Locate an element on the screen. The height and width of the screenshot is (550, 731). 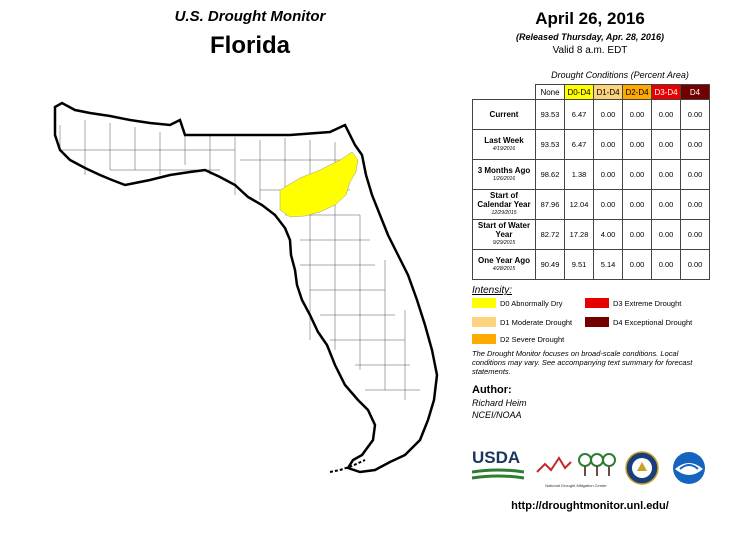
legend-title: Intensity: is located at coordinates (492, 290).